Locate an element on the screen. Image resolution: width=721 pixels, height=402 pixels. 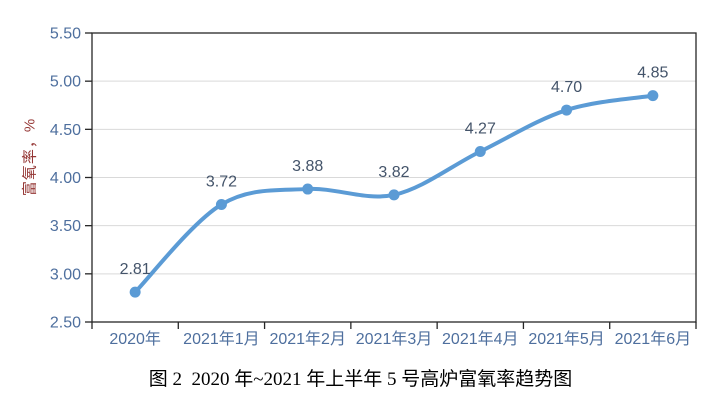
data-point-label: 3.82 is located at coordinates (393, 172).